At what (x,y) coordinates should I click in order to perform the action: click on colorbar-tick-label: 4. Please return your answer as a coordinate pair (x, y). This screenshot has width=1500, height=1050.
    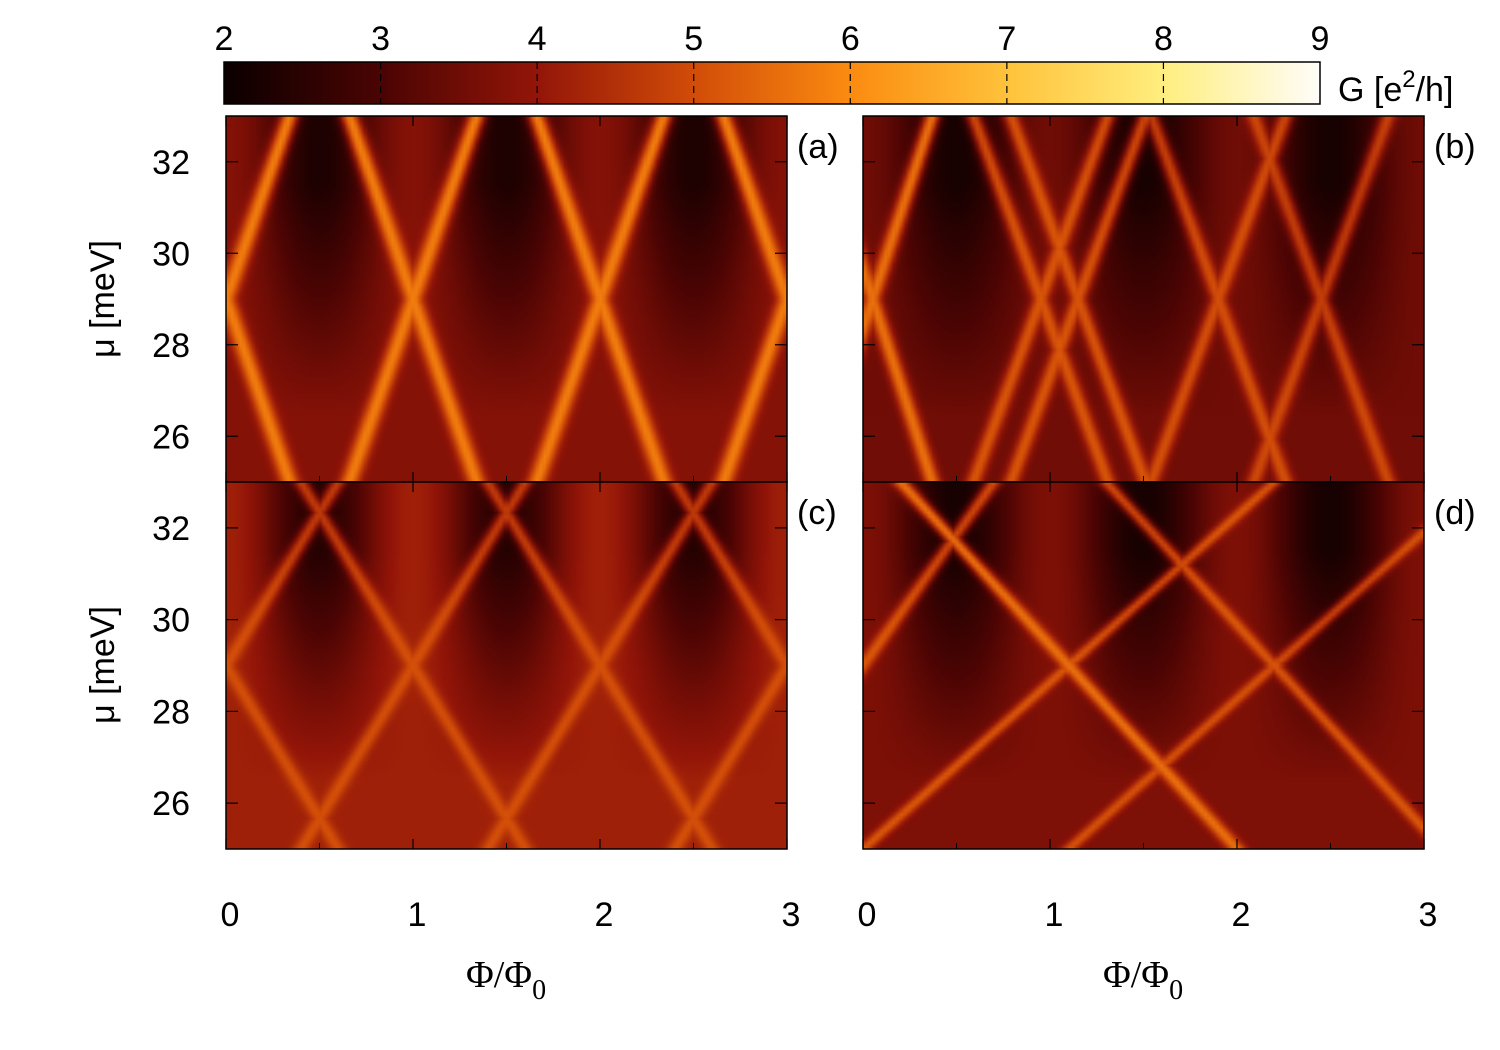
    Looking at the image, I should click on (537, 39).